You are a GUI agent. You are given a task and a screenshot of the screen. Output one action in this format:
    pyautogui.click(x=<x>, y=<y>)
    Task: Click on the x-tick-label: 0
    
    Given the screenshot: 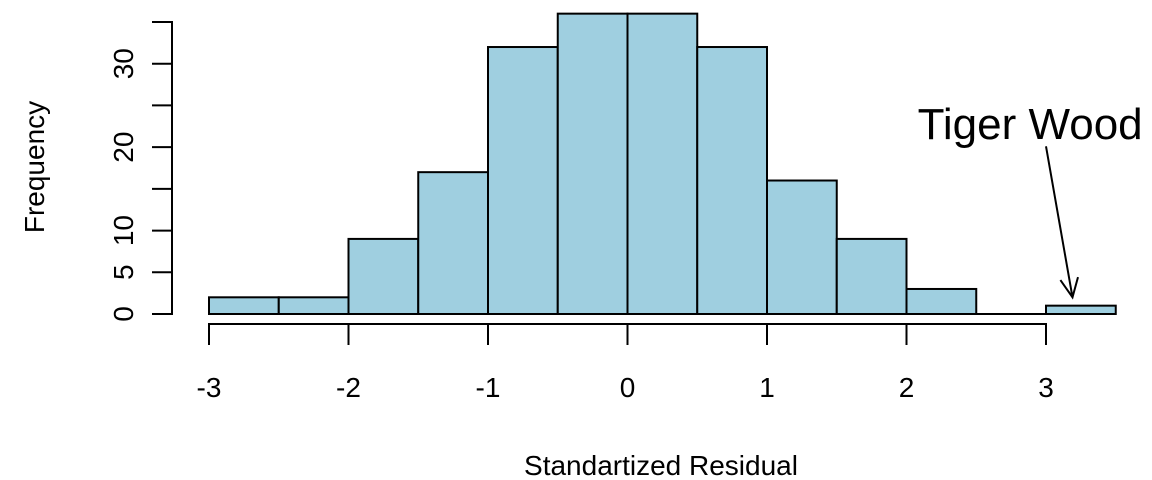 What is the action you would take?
    pyautogui.click(x=628, y=387)
    